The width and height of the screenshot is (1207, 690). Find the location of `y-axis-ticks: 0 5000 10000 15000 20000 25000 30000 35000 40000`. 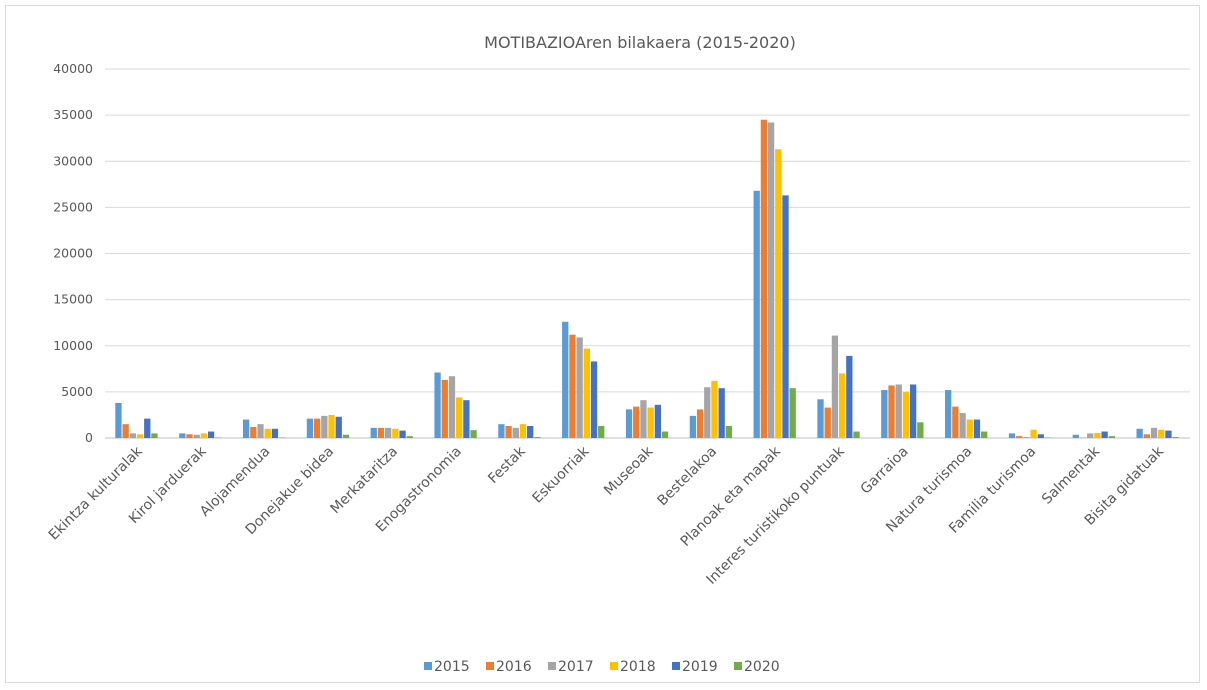

y-axis-ticks: 0 5000 10000 15000 20000 25000 30000 35000 40000 is located at coordinates (73, 253).